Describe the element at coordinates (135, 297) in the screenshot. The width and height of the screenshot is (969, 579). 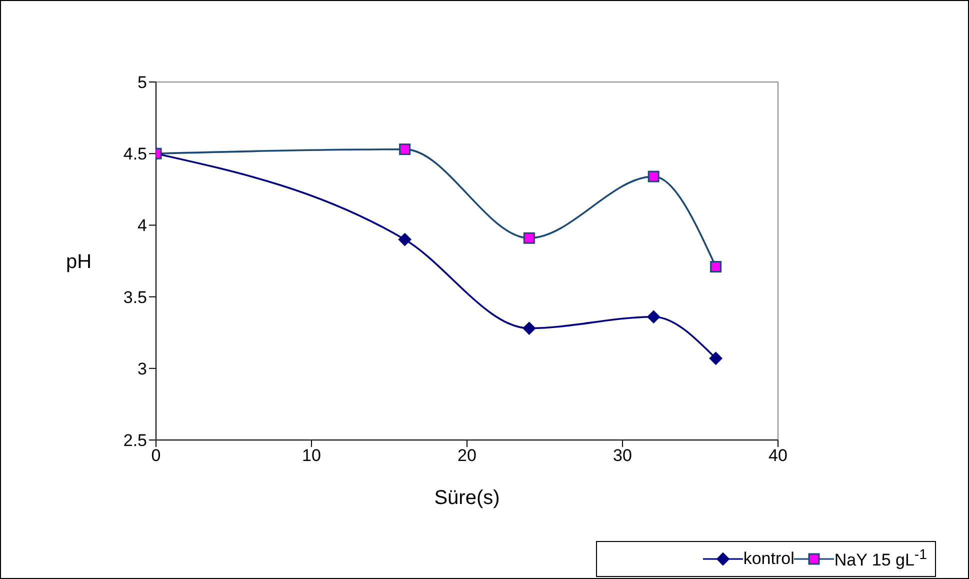
I see `y-tick-label: 3.5` at that location.